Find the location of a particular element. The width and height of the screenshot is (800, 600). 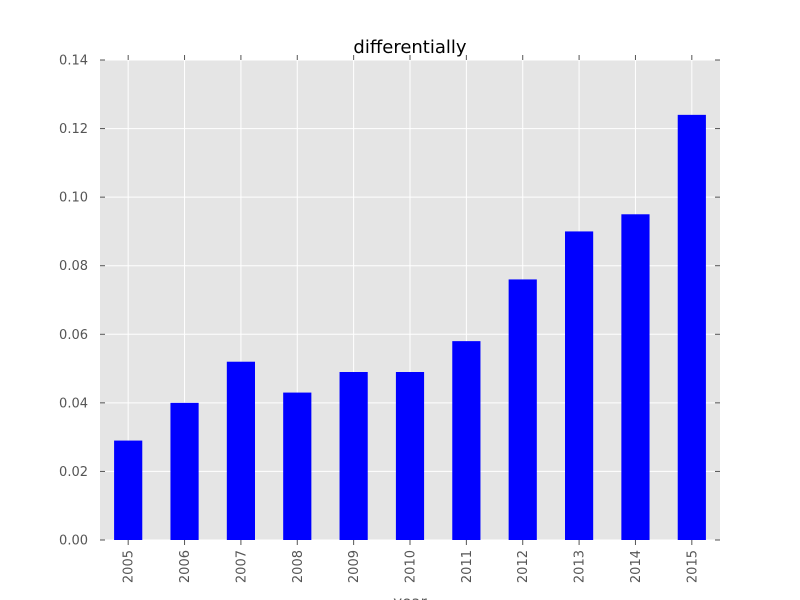

x-tick-label: 2006 is located at coordinates (185, 566).